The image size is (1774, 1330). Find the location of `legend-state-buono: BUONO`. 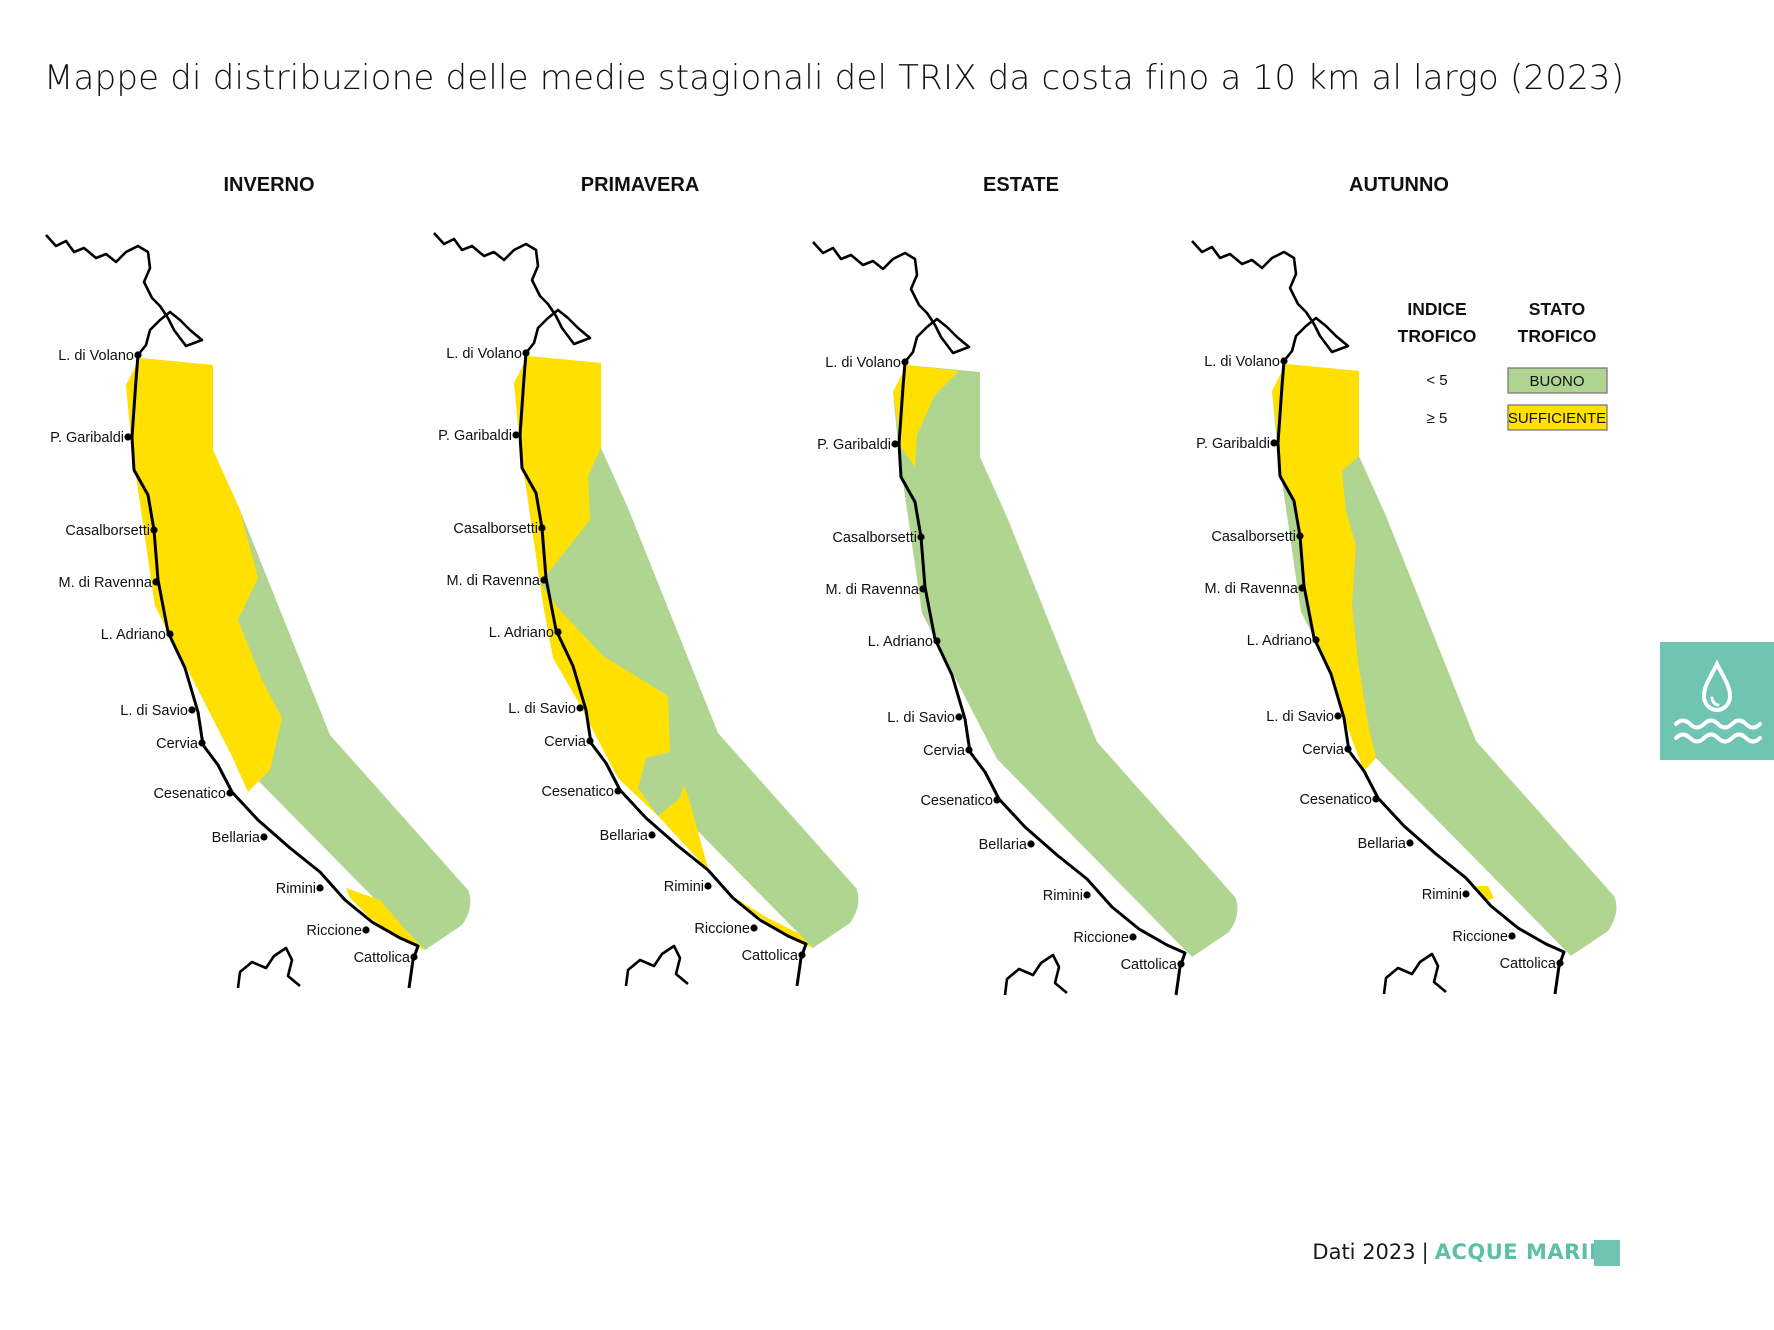

legend-state-buono: BUONO is located at coordinates (1556, 381).